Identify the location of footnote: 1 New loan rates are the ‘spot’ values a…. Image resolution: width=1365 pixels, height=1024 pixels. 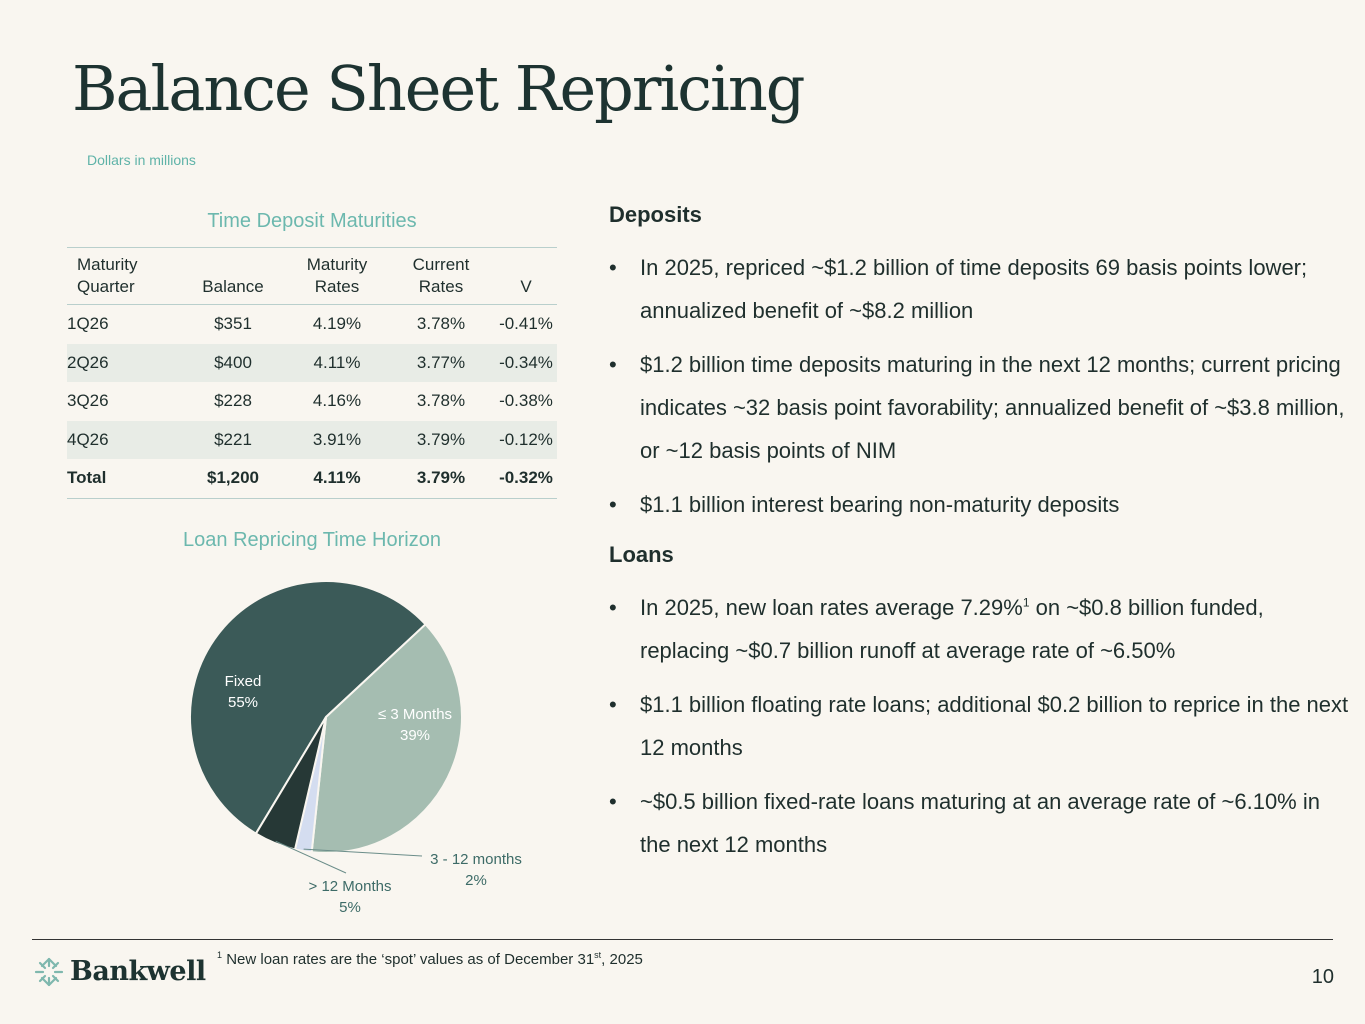
(430, 959).